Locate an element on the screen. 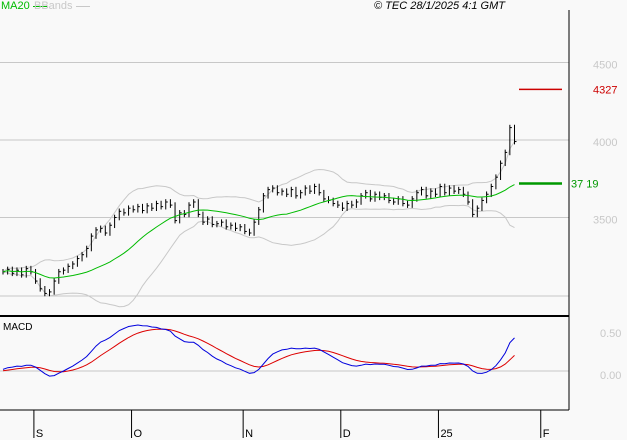  macd-tick-label: 0.50 is located at coordinates (610, 334).